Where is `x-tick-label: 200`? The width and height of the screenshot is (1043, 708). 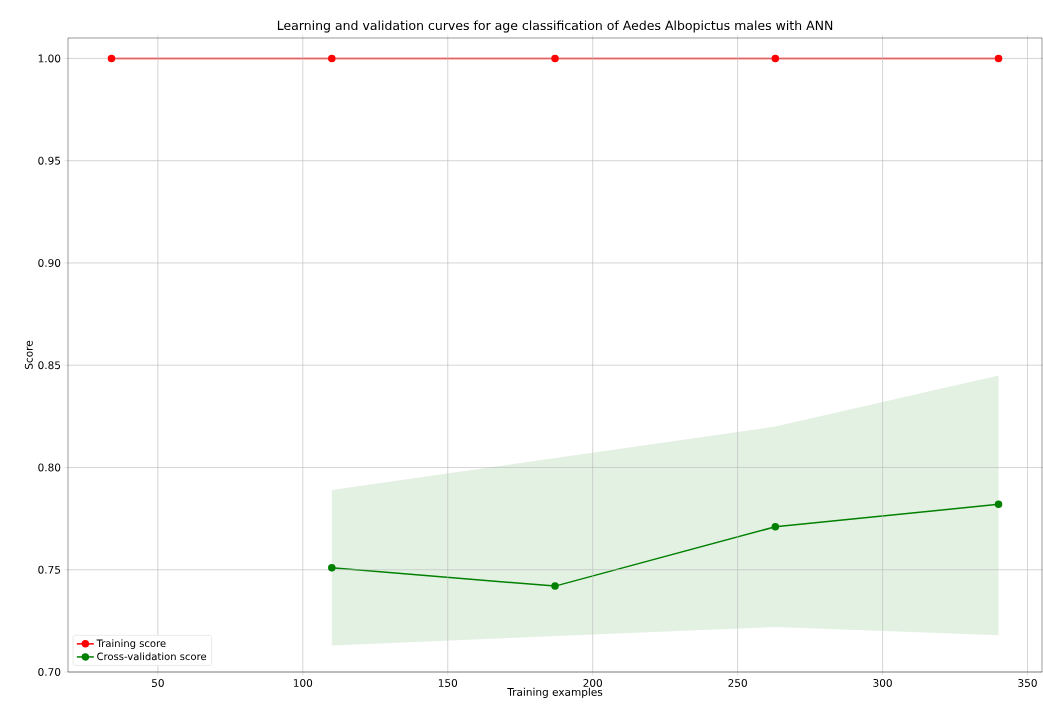
x-tick-label: 200 is located at coordinates (593, 683).